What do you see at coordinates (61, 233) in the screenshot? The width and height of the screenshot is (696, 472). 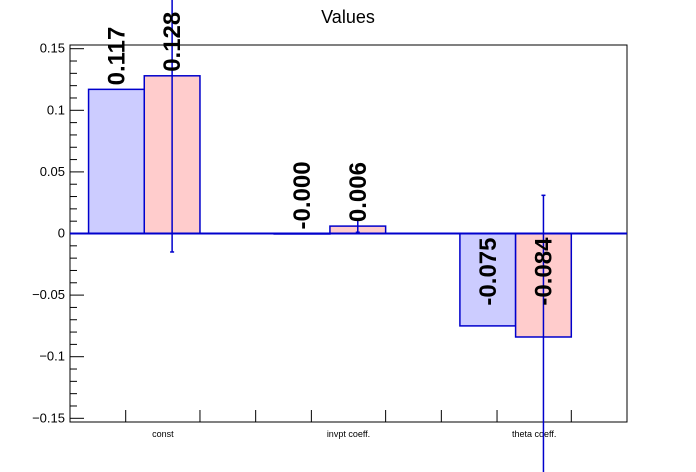 I see `y-tick-label: 0` at bounding box center [61, 233].